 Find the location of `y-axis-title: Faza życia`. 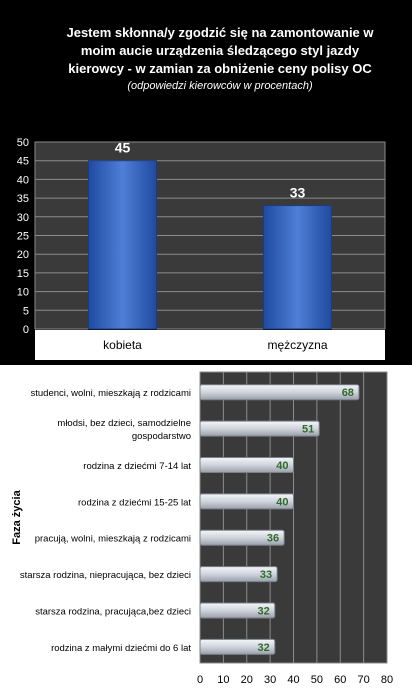

y-axis-title: Faza życia is located at coordinates (17, 516).